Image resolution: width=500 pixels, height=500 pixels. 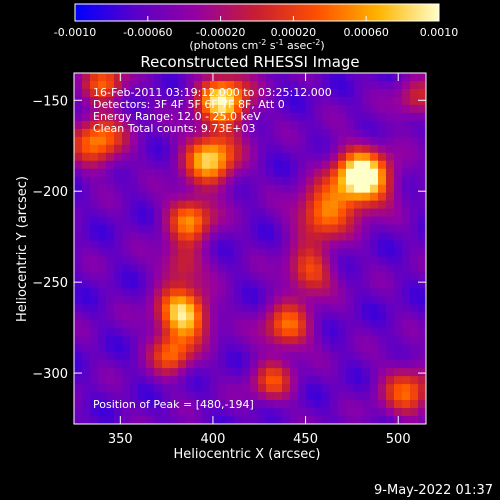 I want to click on detectors-text: Detectors: 3F 4F 5F 6F 7F 8F, Att 0, so click(x=189, y=104).